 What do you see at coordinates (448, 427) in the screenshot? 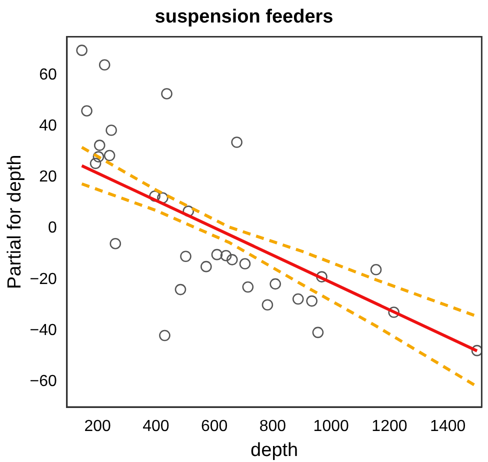
I see `x-tick-label: 1400` at bounding box center [448, 427].